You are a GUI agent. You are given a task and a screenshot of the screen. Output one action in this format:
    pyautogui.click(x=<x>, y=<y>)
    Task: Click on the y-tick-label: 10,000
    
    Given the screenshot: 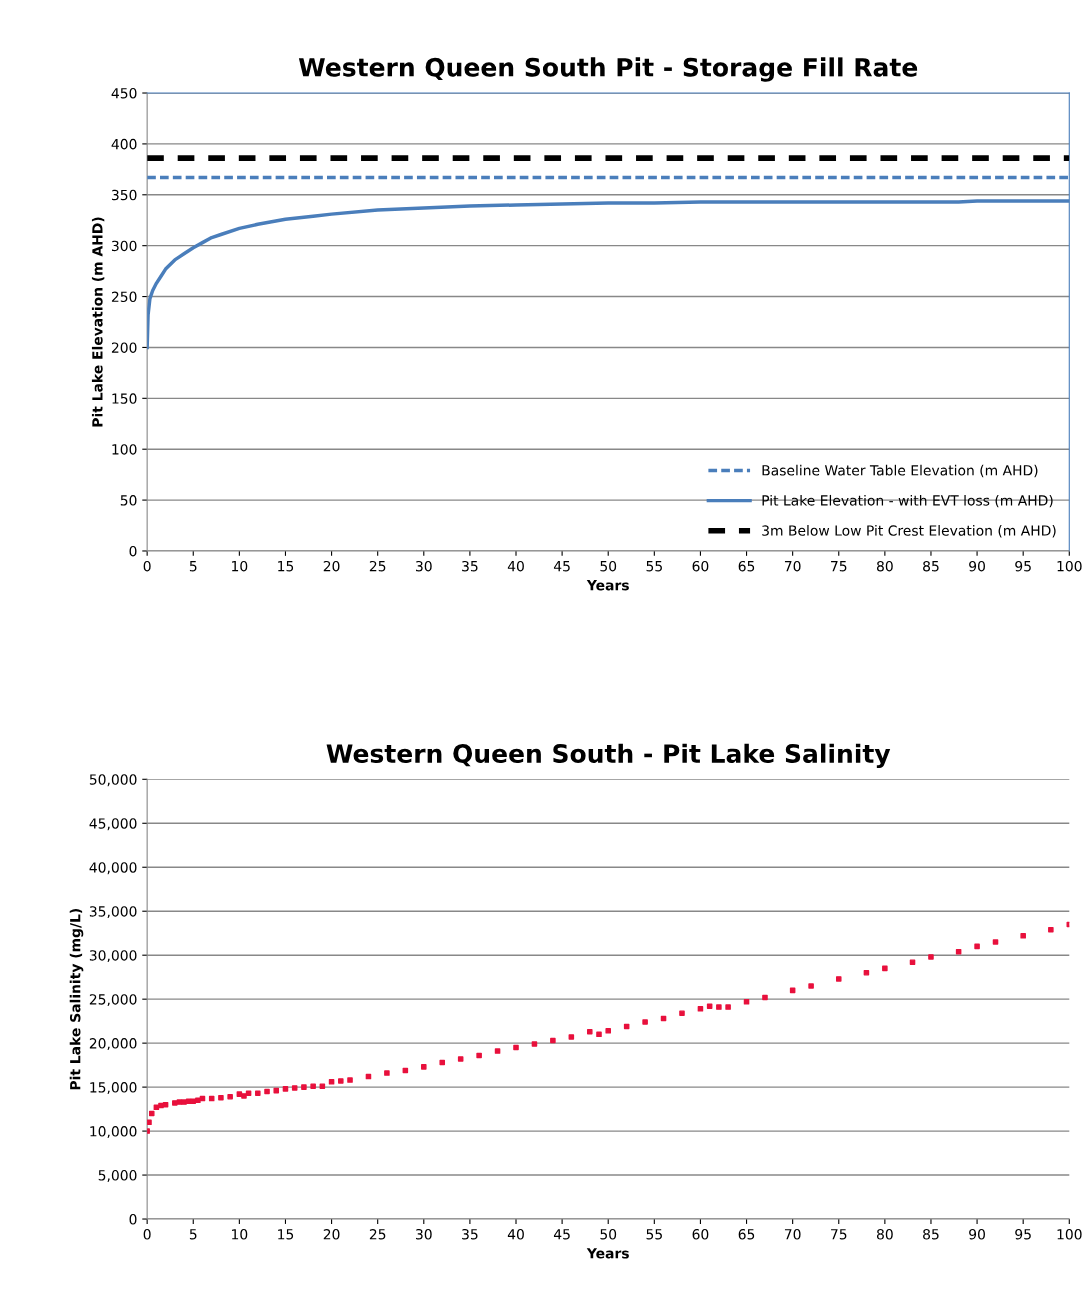 What is the action you would take?
    pyautogui.click(x=113, y=1132)
    